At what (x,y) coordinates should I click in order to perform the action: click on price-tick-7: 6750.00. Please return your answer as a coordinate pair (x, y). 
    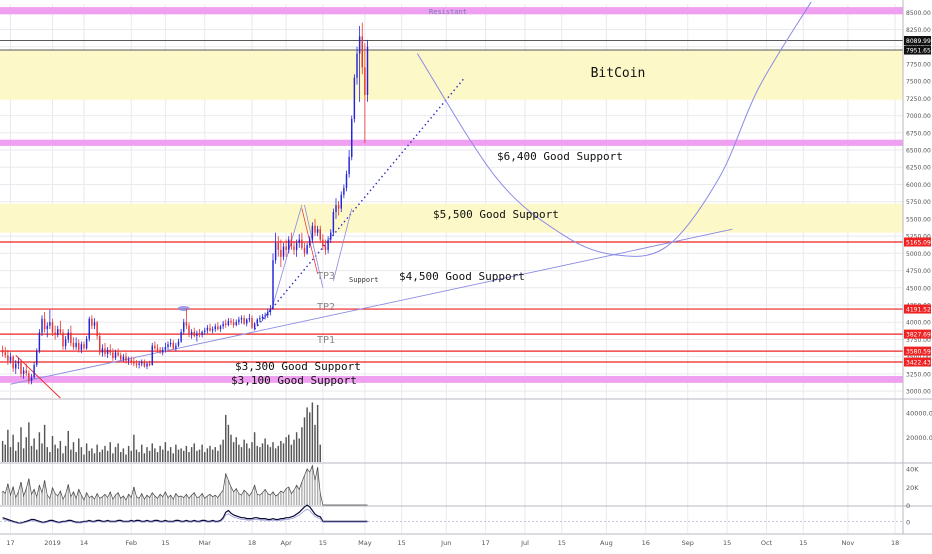
    Looking at the image, I should click on (918, 133).